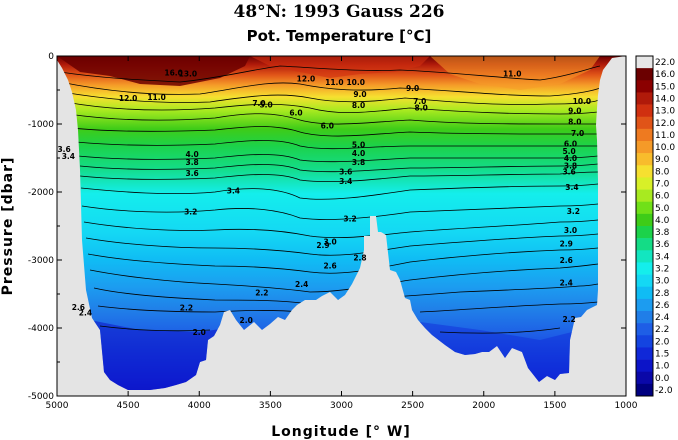  I want to click on warm-core-mid, so click(340, 67).